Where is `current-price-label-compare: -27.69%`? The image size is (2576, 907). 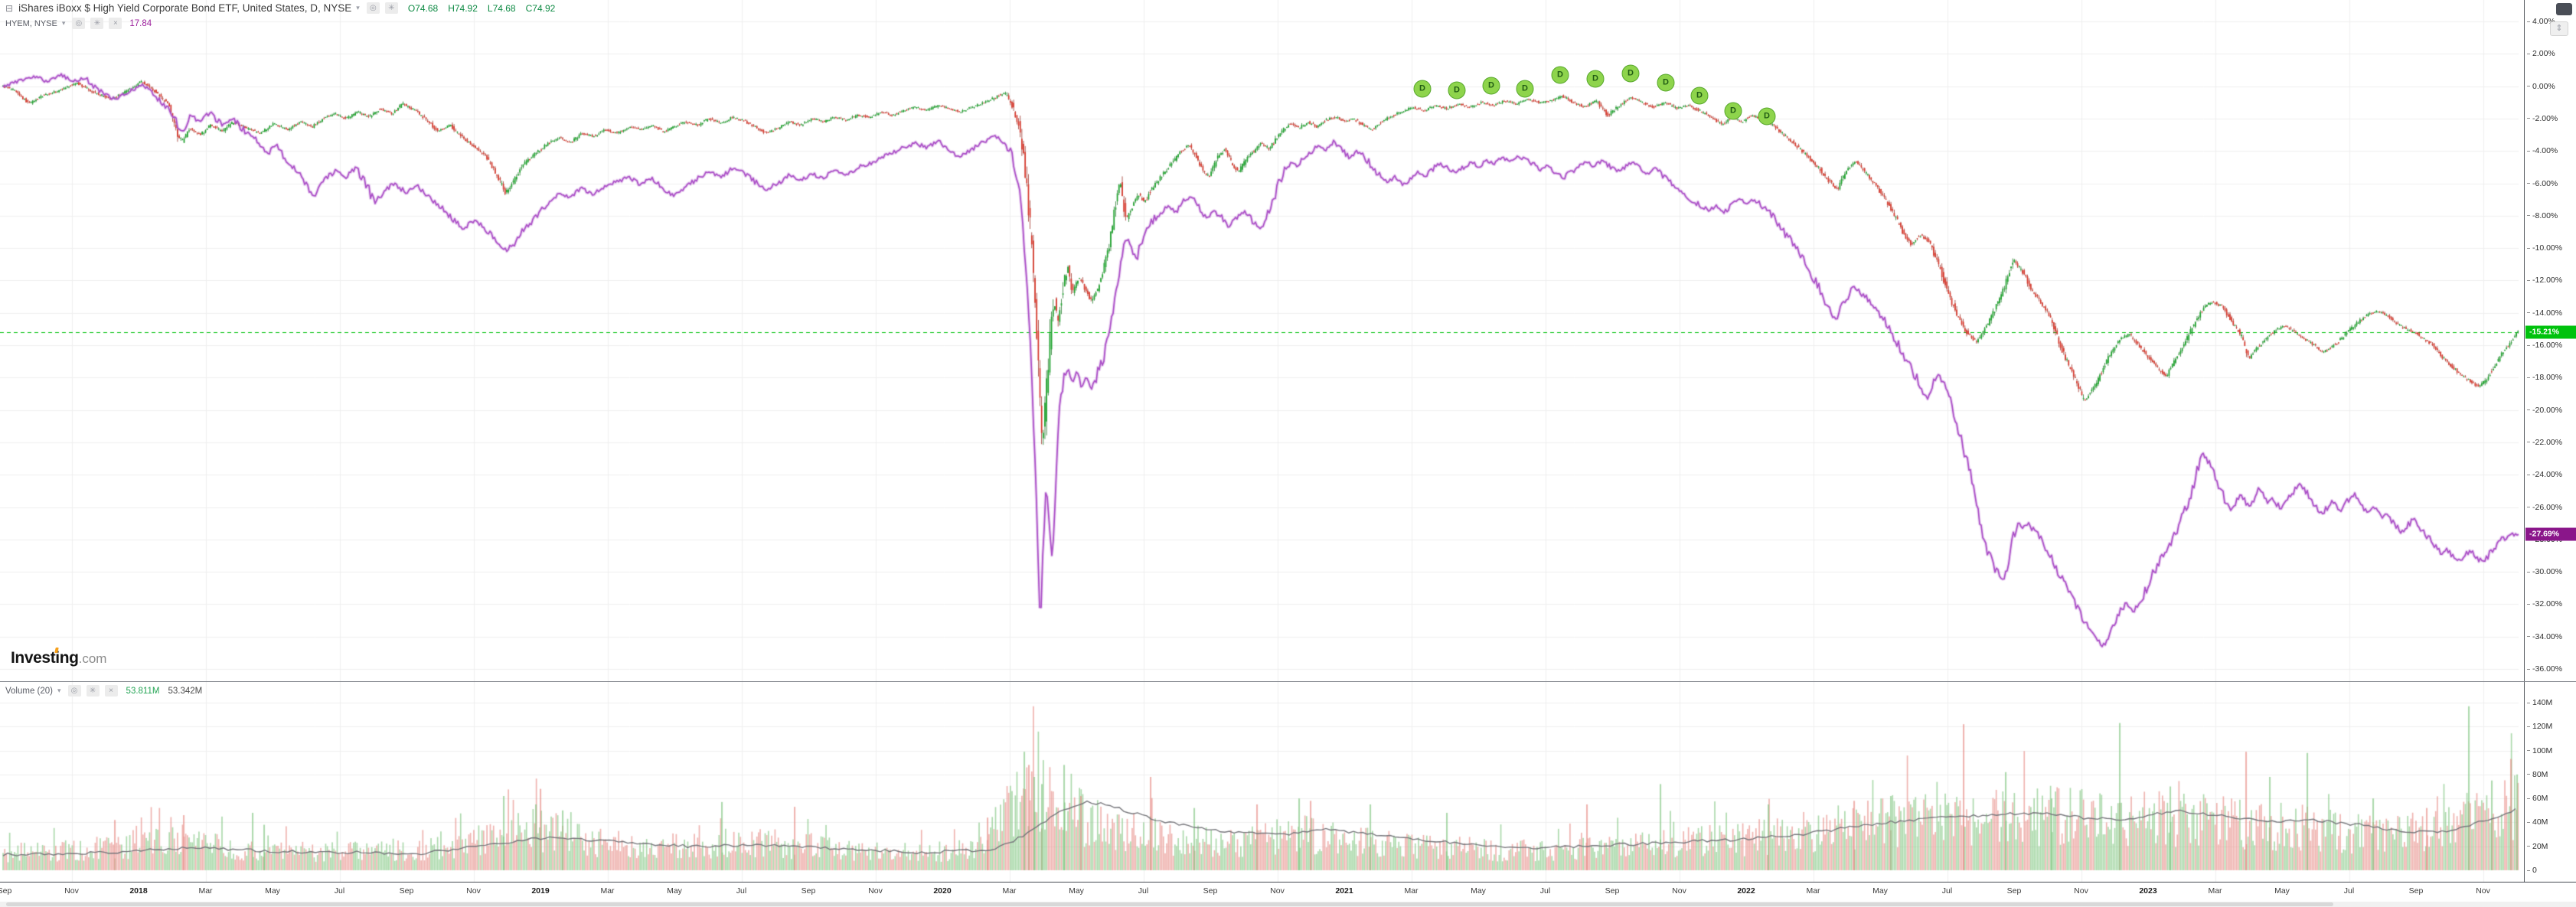
current-price-label-compare: -27.69% is located at coordinates (2550, 534).